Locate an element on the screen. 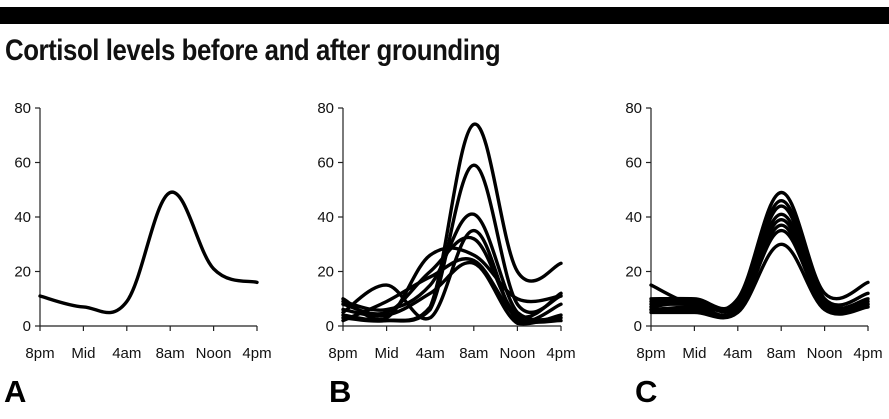  panel-A-x-tick-label: 8pm is located at coordinates (39, 353).